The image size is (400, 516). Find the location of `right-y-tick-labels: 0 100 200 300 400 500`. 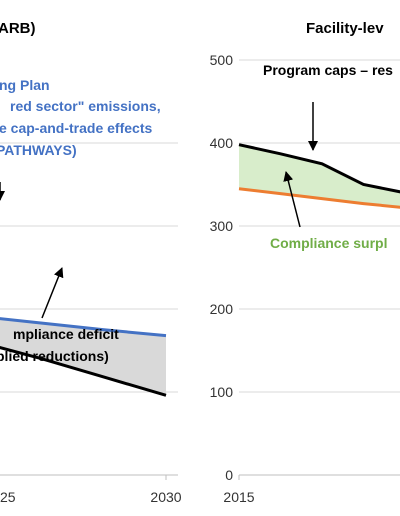

right-y-tick-labels: 0 100 200 300 400 500 is located at coordinates (222, 267).